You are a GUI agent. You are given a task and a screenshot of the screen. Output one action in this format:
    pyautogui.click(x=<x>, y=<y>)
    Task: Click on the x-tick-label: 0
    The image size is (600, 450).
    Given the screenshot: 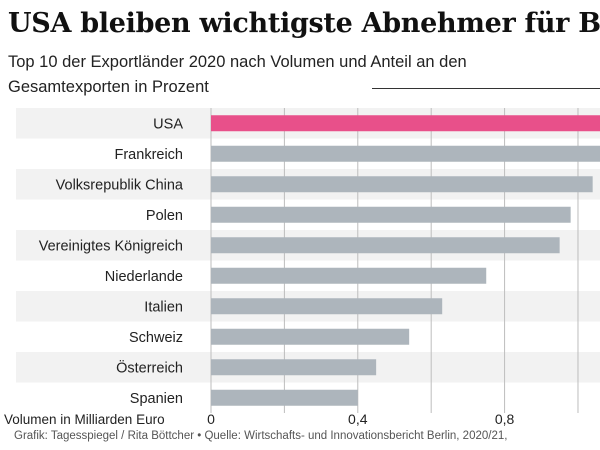 What is the action you would take?
    pyautogui.click(x=211, y=419)
    